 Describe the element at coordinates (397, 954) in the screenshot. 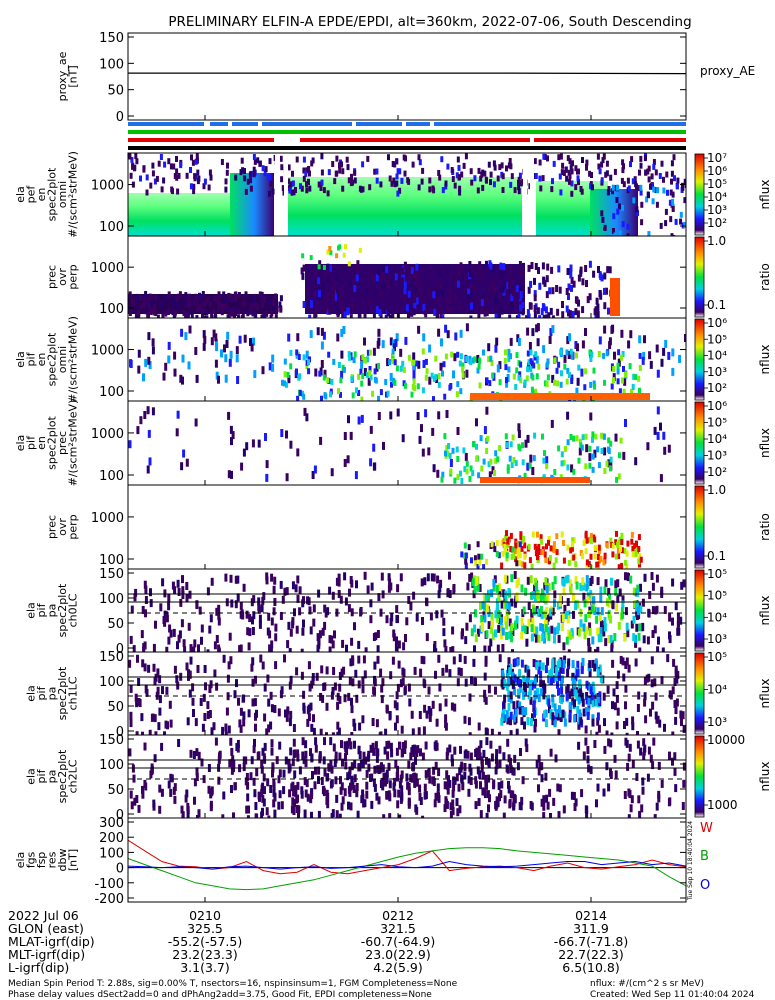

I see `footer-row-value: 23.0(22.9)` at that location.